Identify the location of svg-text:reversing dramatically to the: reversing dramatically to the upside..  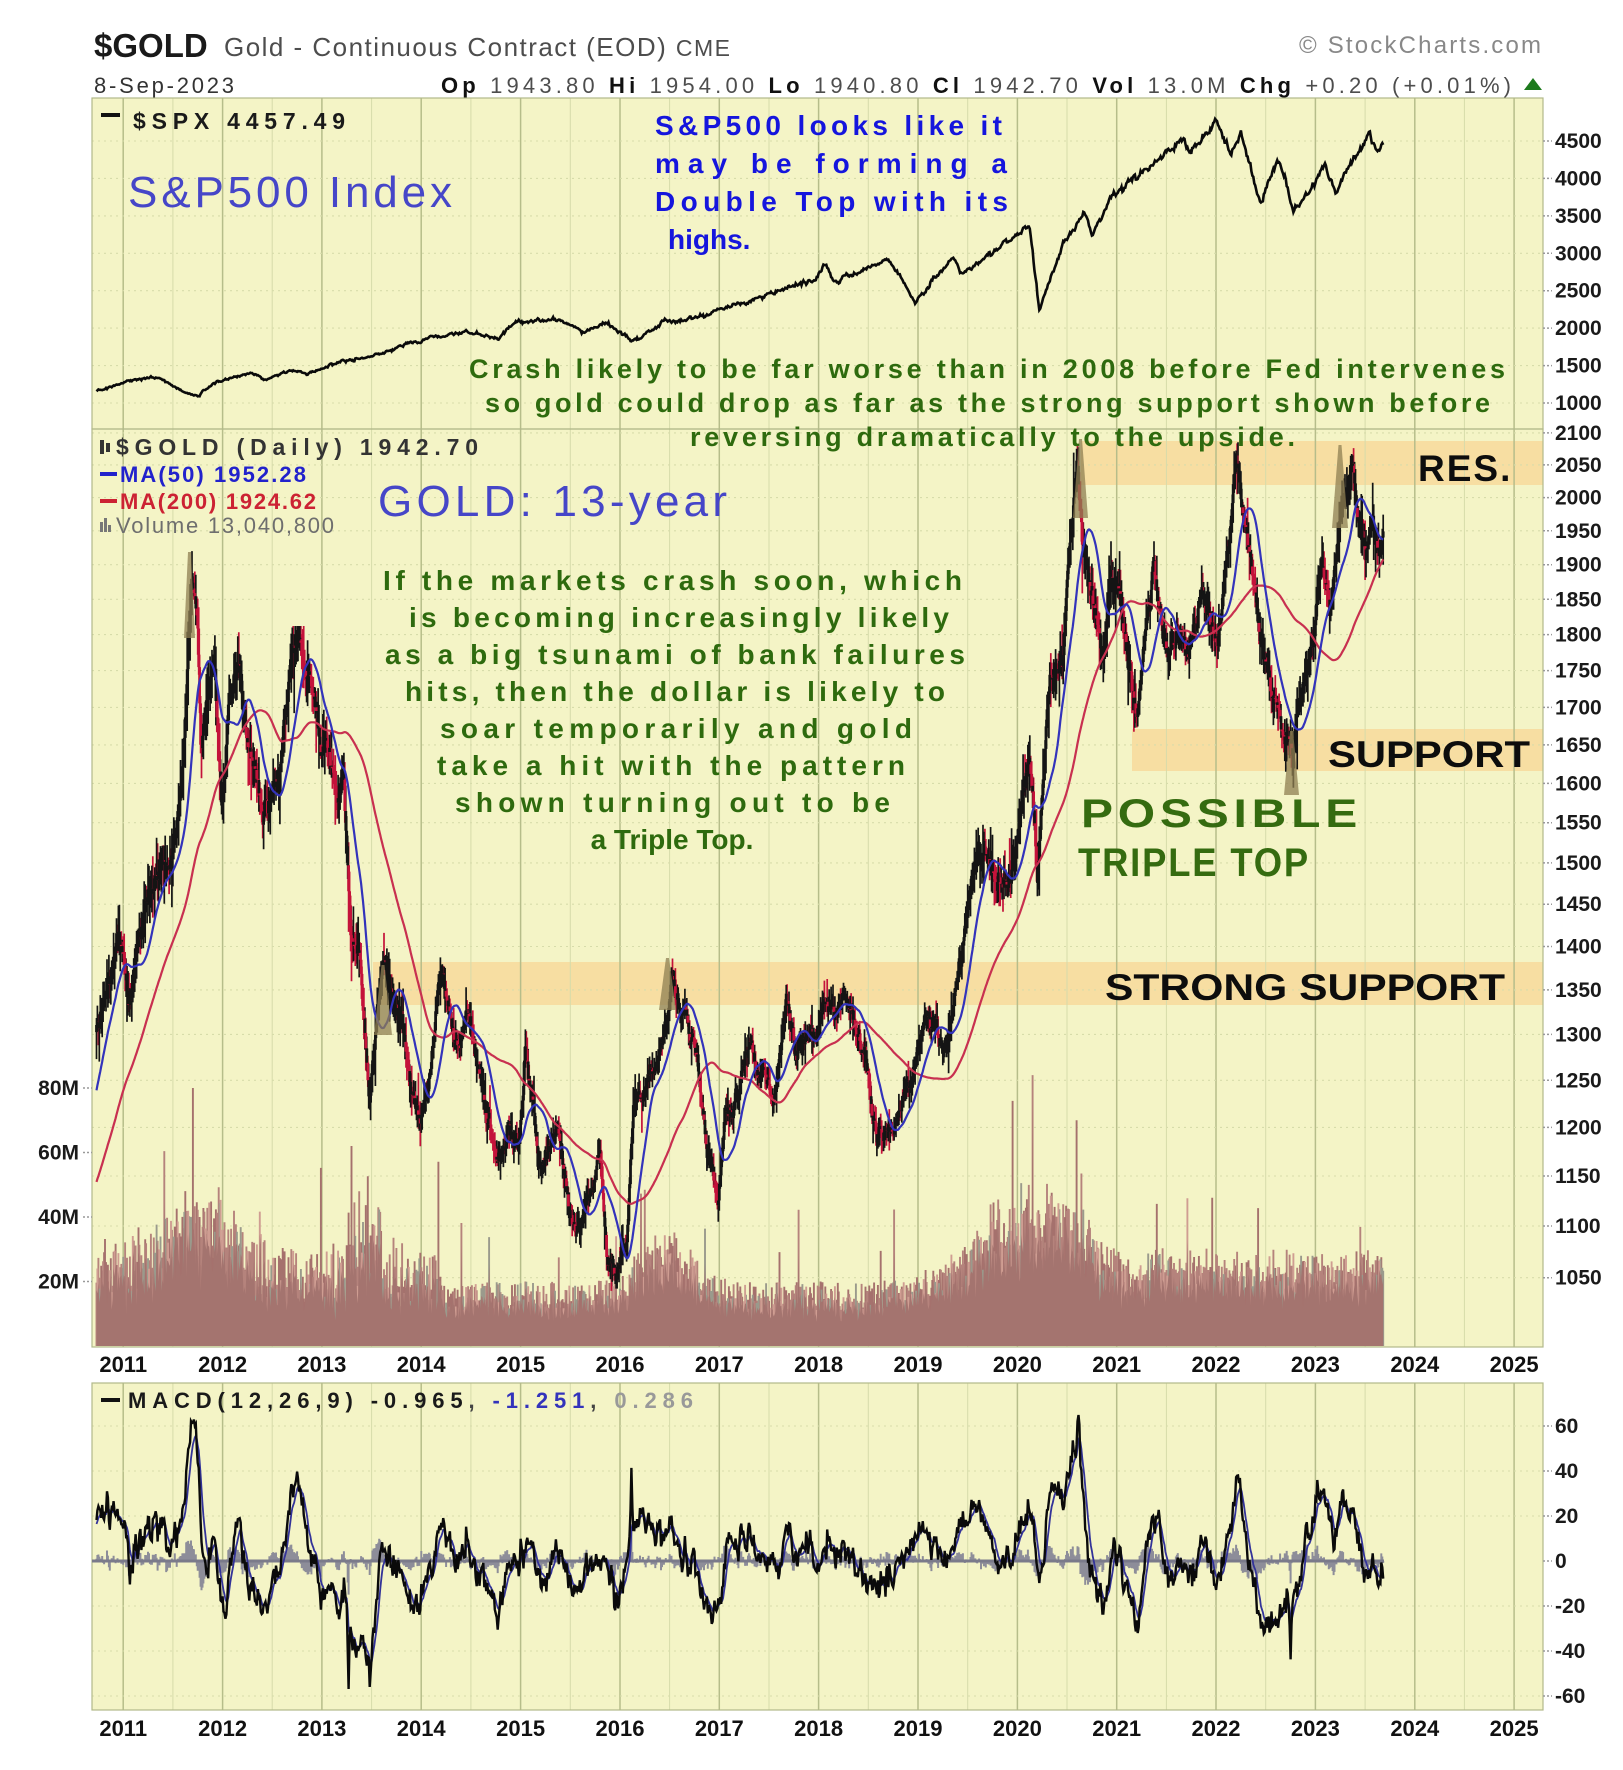
(992, 437).